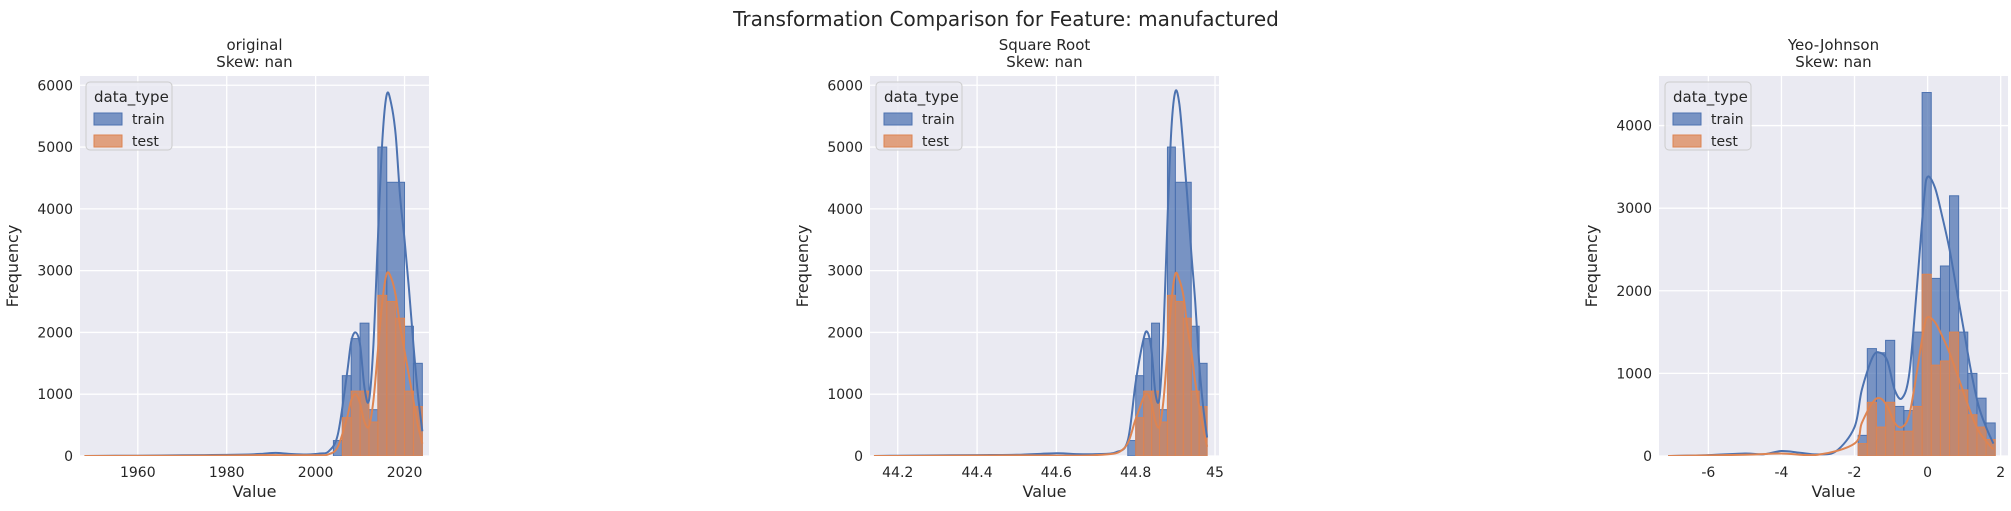 The image size is (2011, 511). What do you see at coordinates (1781, 473) in the screenshot?
I see `x-tick-label: -4` at bounding box center [1781, 473].